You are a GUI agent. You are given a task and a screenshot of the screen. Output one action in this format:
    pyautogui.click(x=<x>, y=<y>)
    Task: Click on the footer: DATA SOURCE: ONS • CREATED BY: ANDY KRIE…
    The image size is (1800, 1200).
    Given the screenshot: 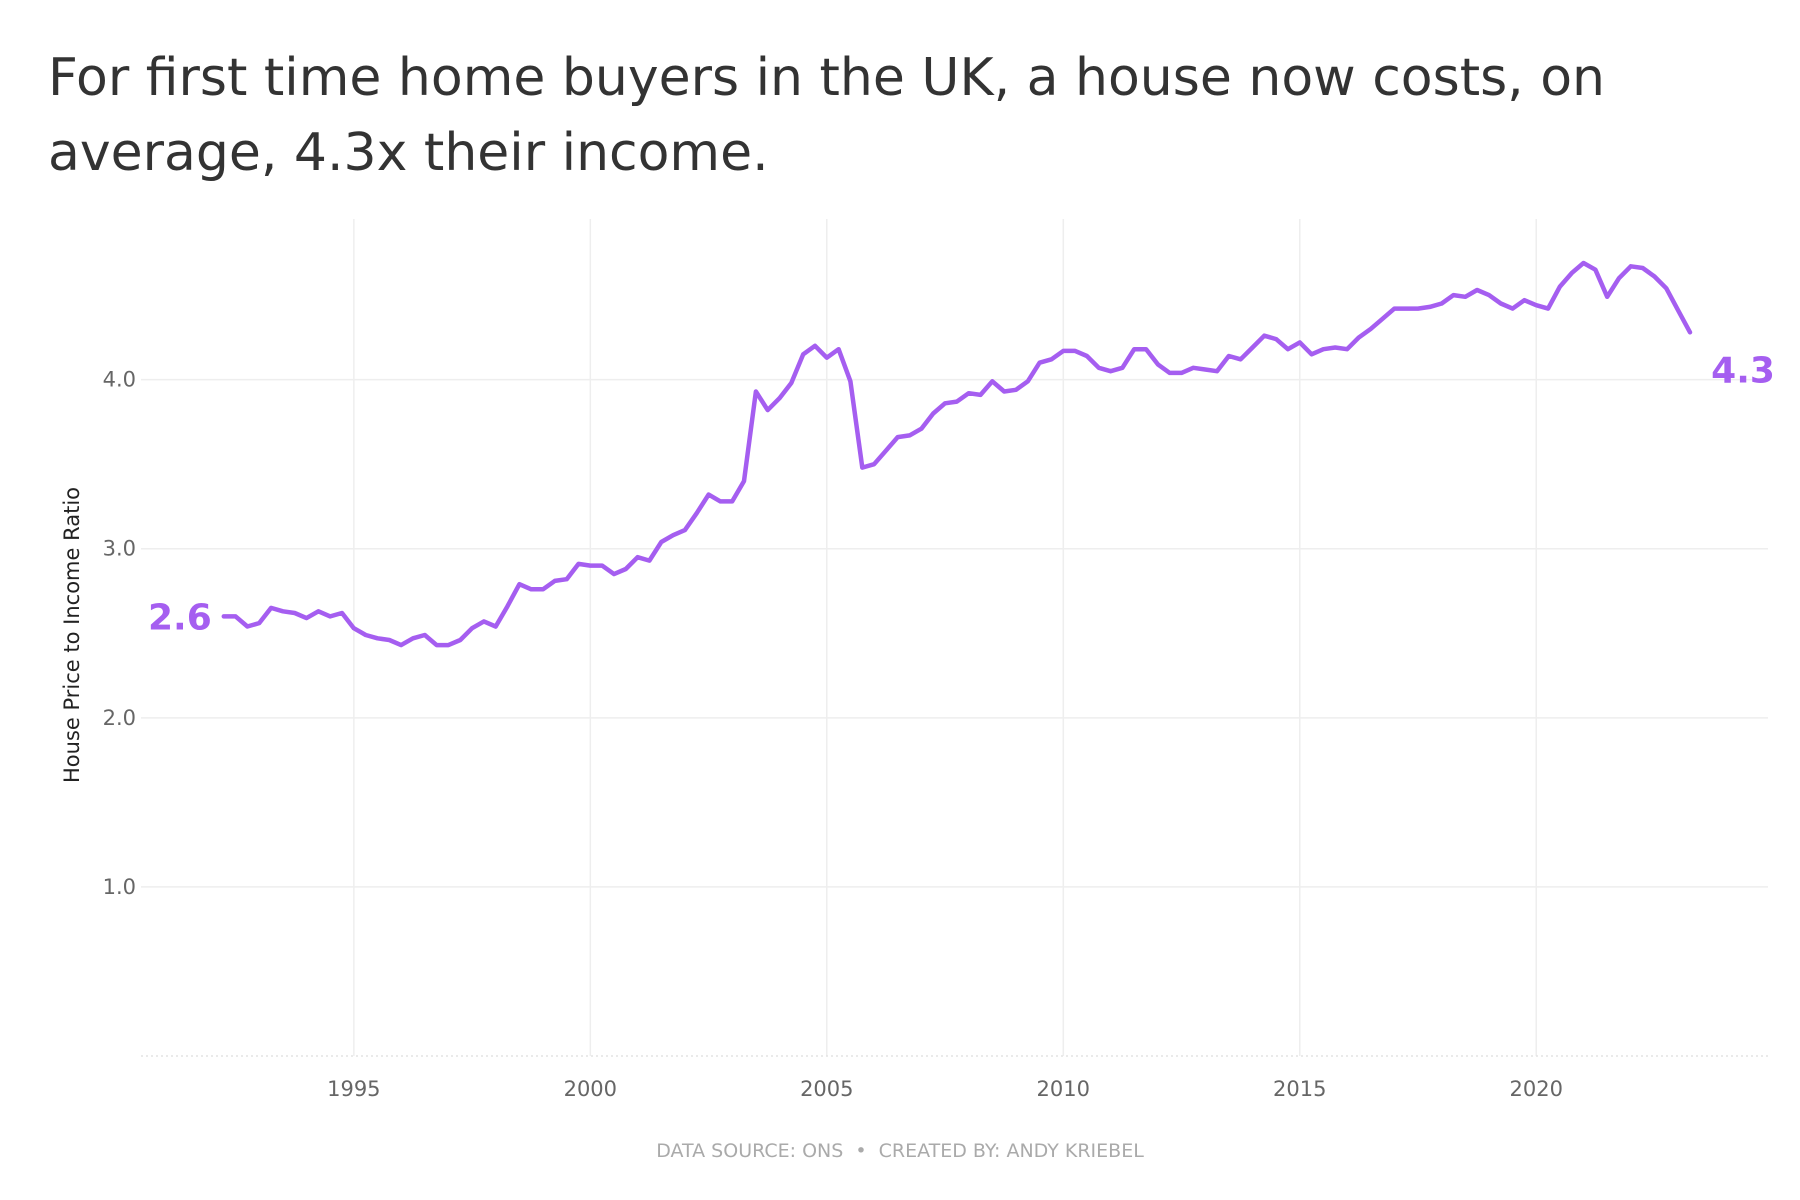 What is the action you would take?
    pyautogui.click(x=900, y=1151)
    